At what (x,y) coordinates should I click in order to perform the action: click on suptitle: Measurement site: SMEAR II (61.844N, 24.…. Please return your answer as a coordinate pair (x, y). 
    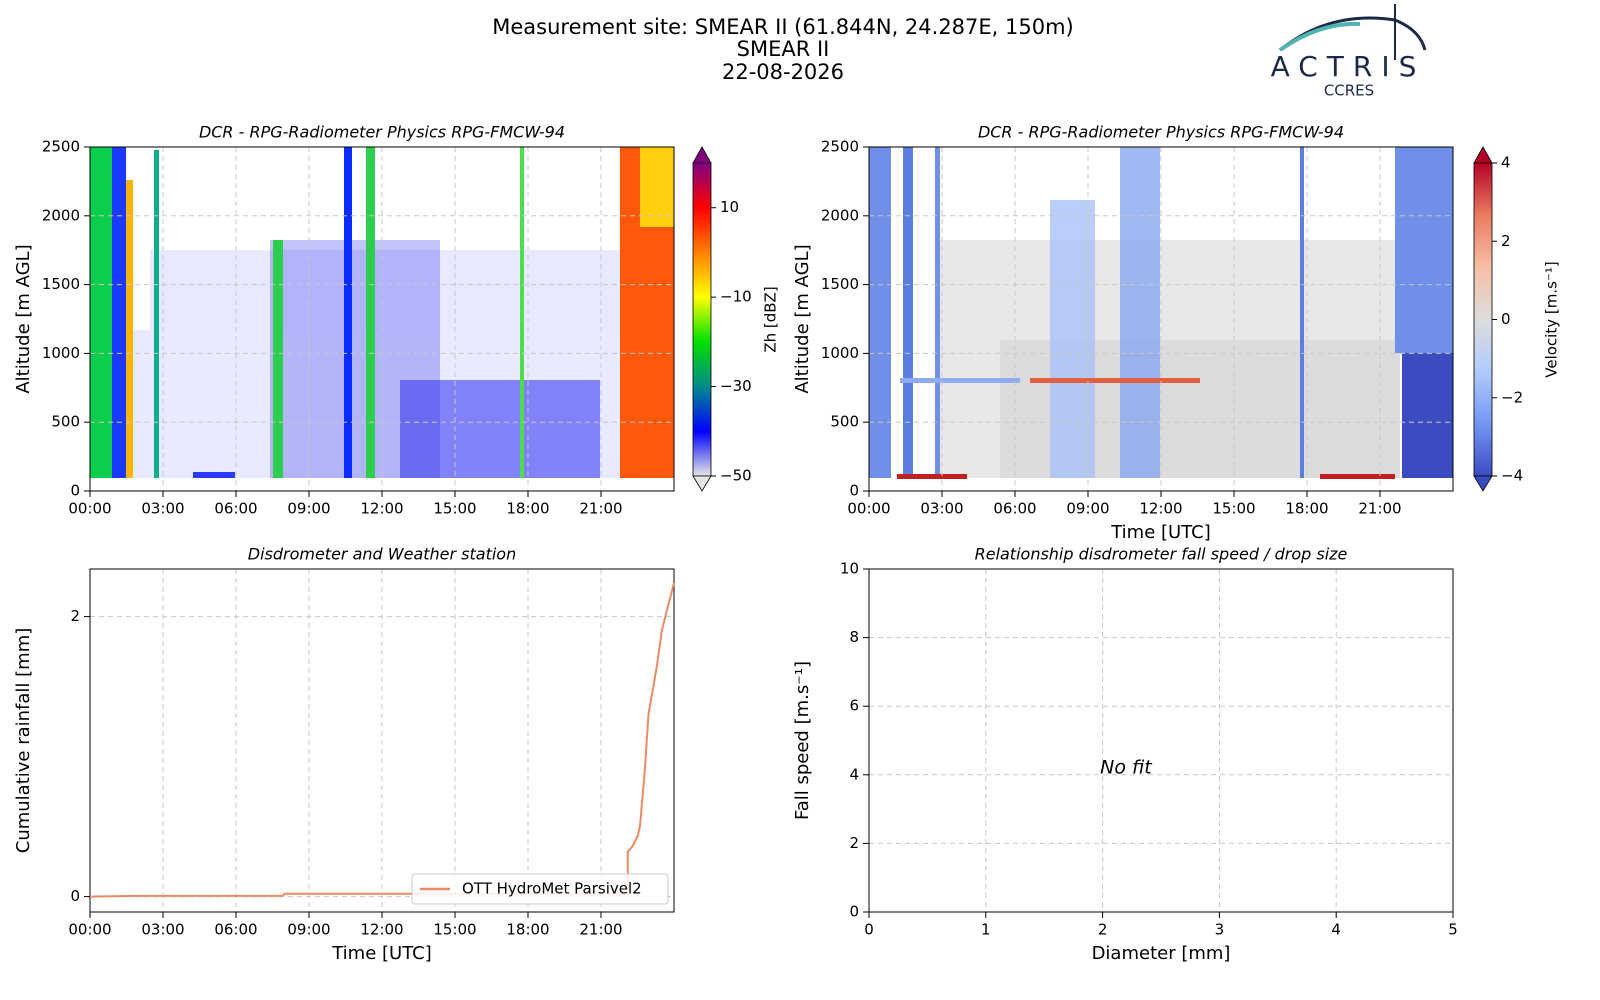
    Looking at the image, I should click on (783, 27).